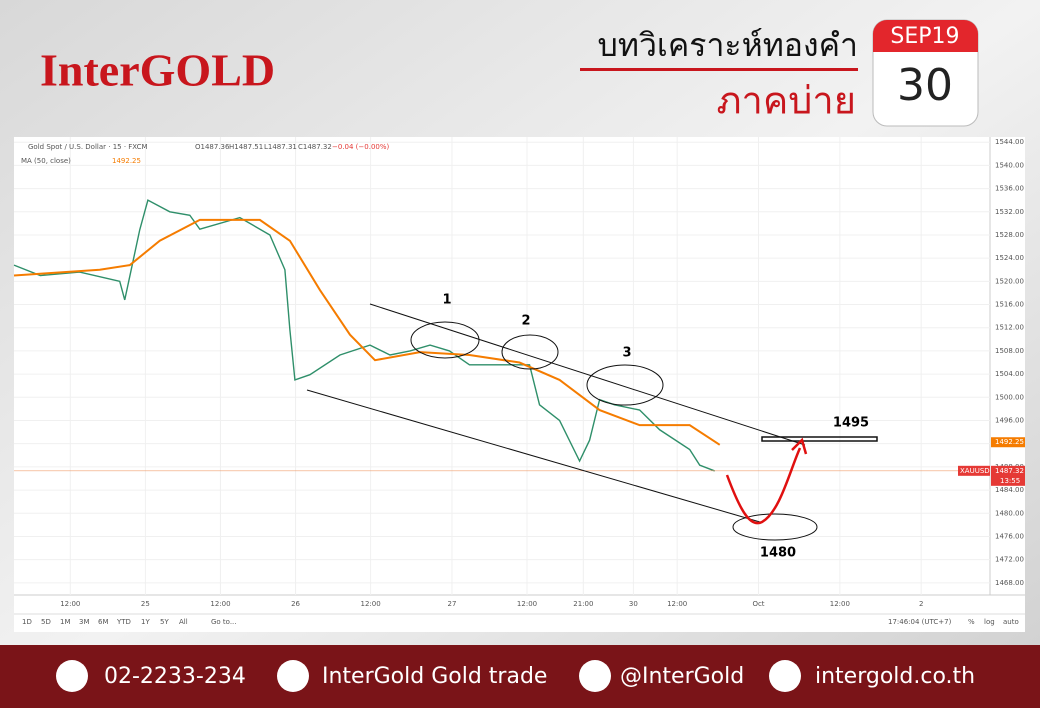 This screenshot has width=1040, height=712. Describe the element at coordinates (1009, 397) in the screenshot. I see `y-tick-label: 1500.00` at that location.